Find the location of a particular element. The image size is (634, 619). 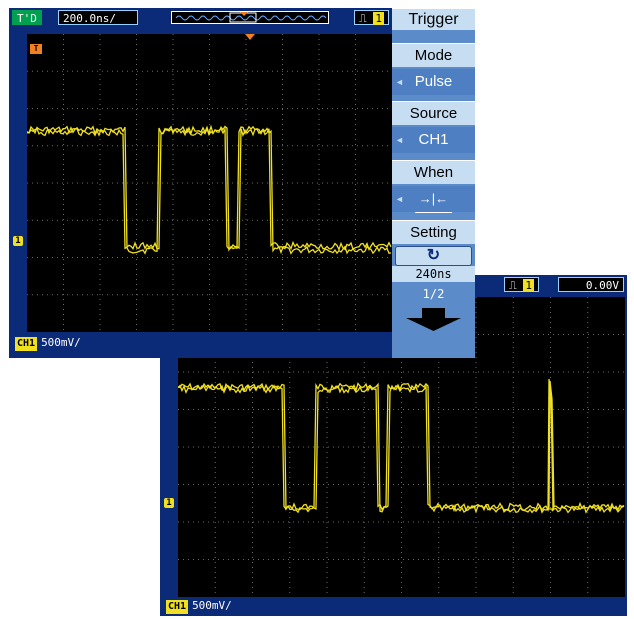

channel-scale-1: CH1 500mV/ is located at coordinates (48, 343).